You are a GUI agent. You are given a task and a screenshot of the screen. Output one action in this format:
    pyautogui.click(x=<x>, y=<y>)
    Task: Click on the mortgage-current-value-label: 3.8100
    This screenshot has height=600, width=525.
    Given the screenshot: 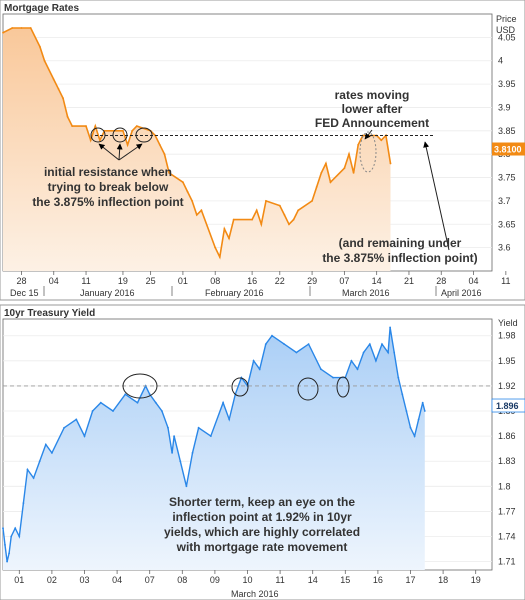 What is the action you would take?
    pyautogui.click(x=508, y=150)
    